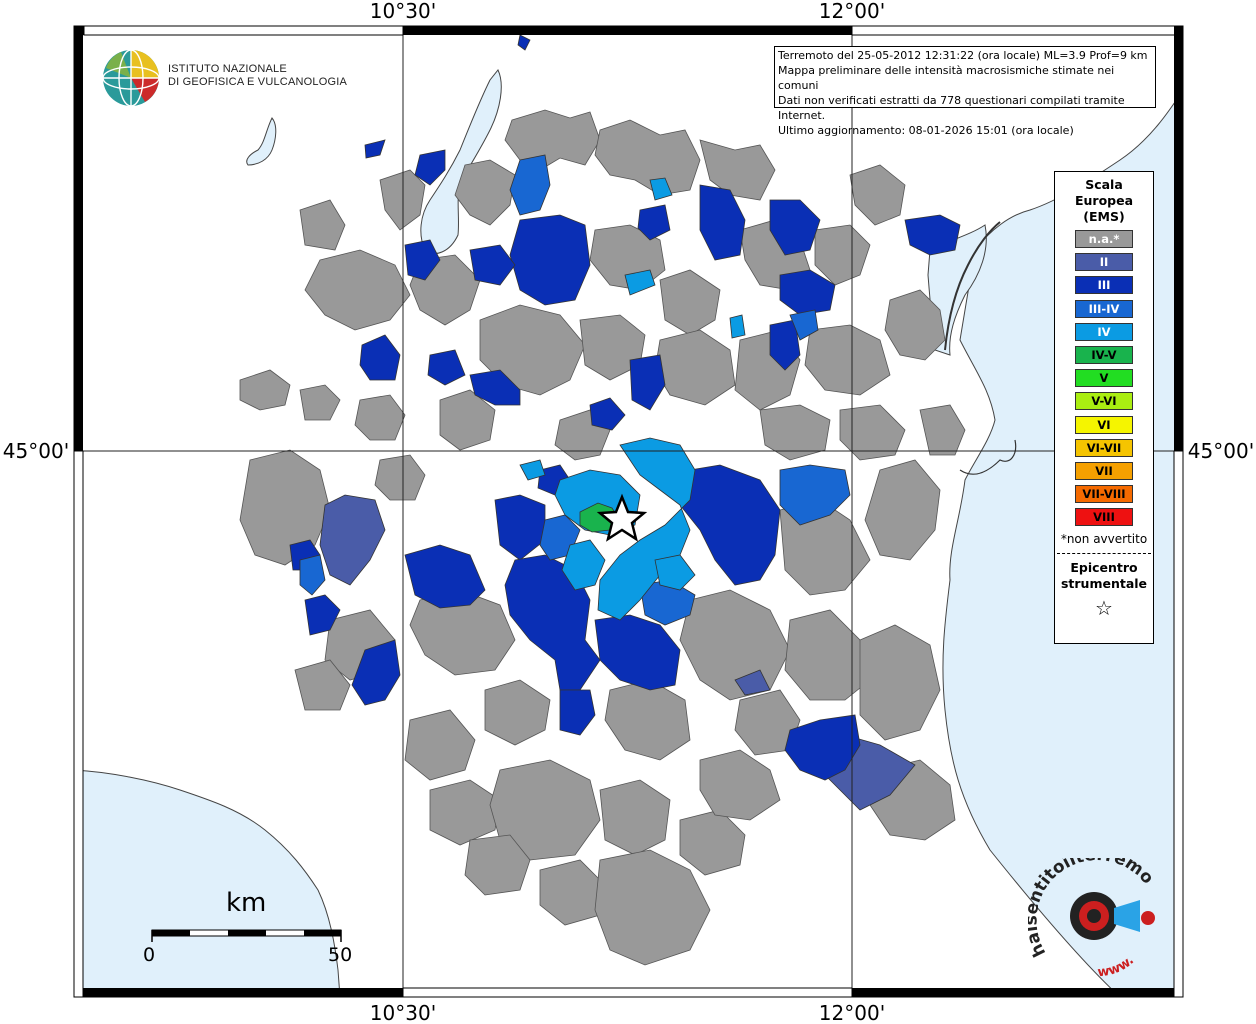 This screenshot has height=1024, width=1256. What do you see at coordinates (1104, 184) in the screenshot?
I see `legend-title-line: Scala` at bounding box center [1104, 184].